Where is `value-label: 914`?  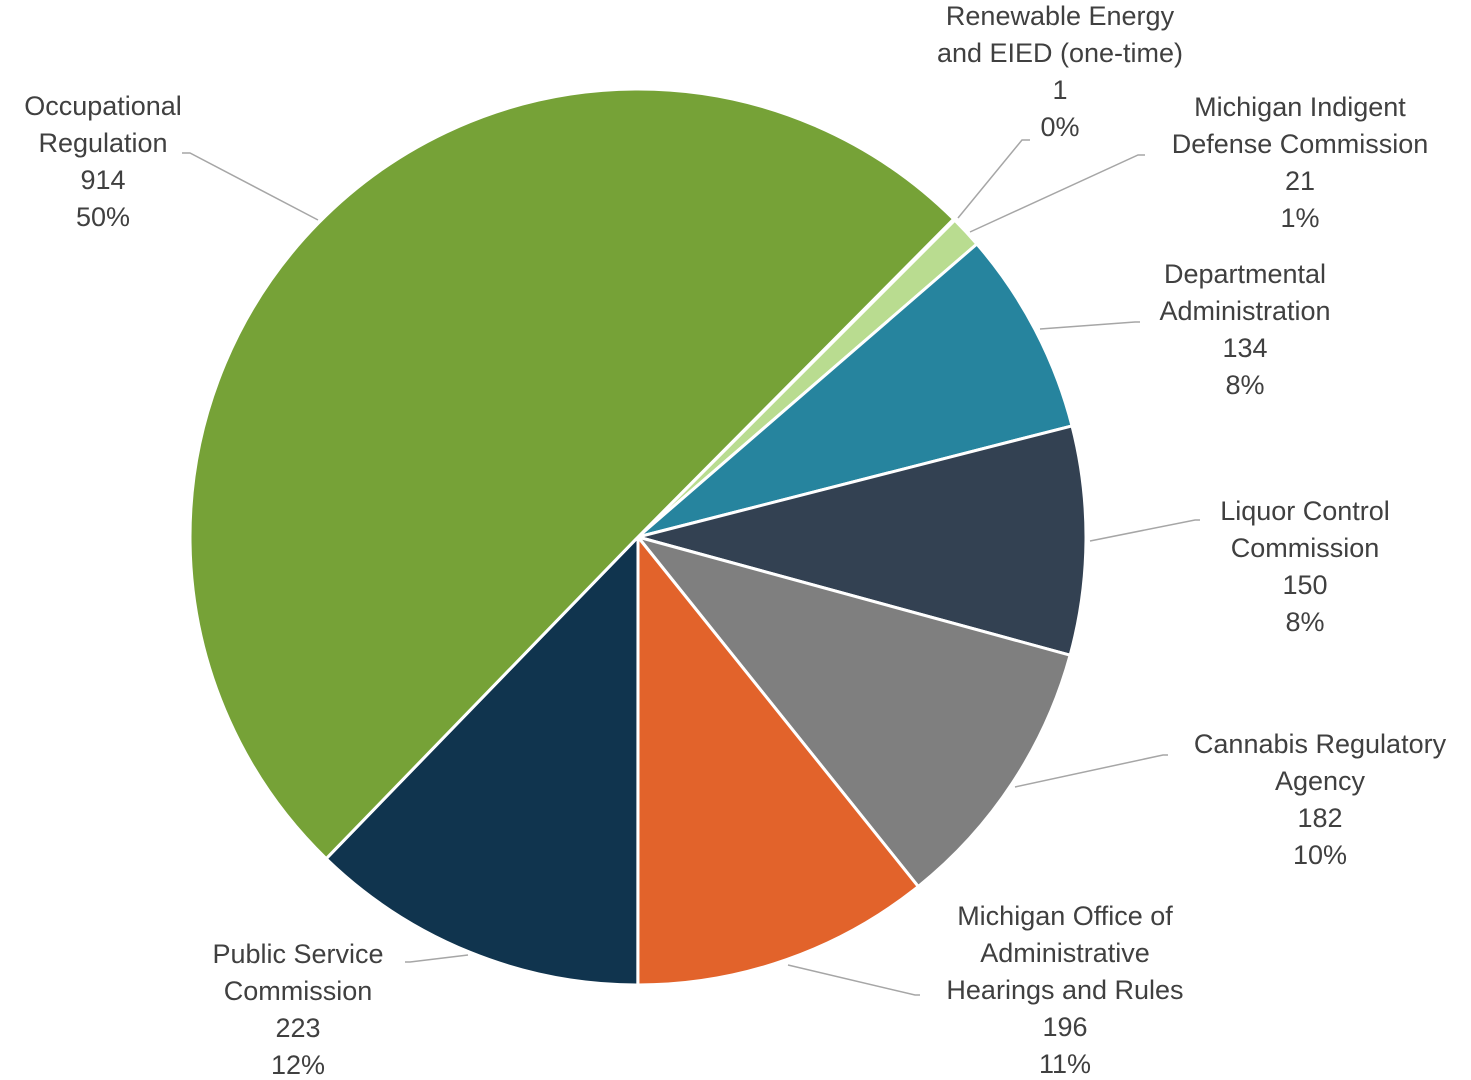 value-label: 914 is located at coordinates (103, 179).